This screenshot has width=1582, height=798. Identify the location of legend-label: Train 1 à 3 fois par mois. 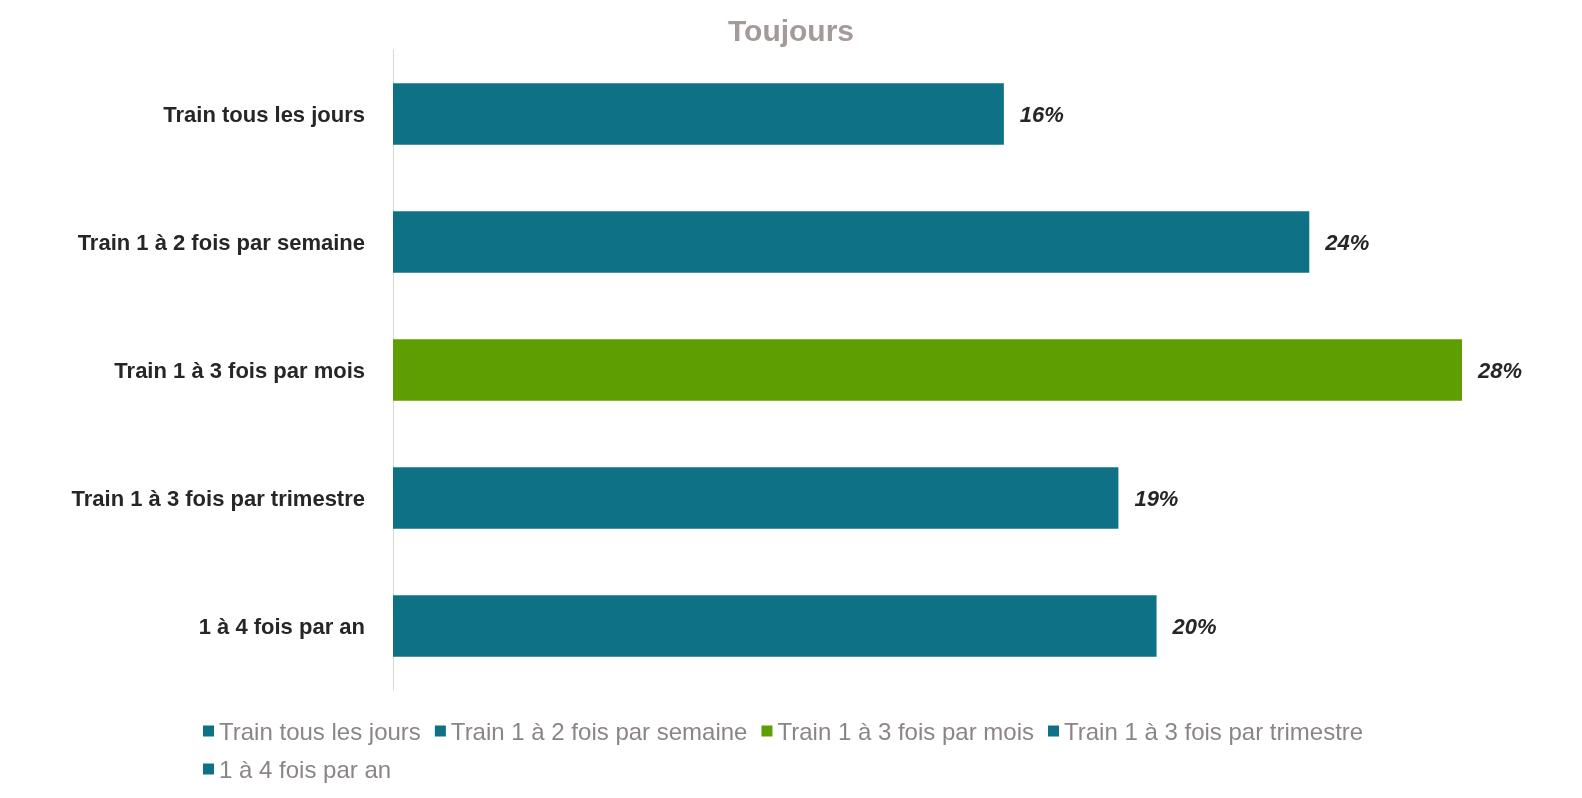
(905, 731).